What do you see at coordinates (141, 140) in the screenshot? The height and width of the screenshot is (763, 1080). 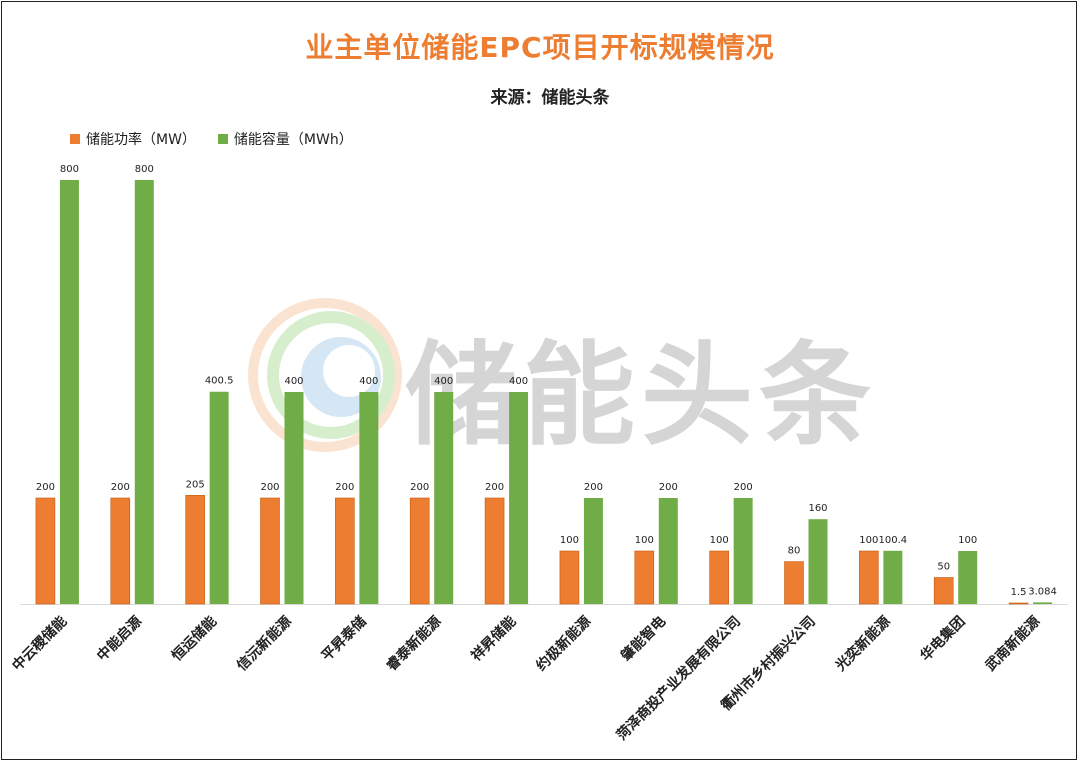 I see `legend-label-power: 储能功率（MW）` at bounding box center [141, 140].